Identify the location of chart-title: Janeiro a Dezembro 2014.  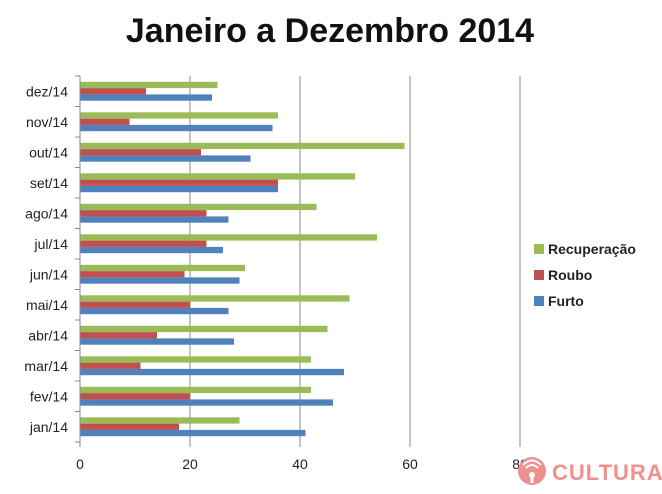
(330, 31).